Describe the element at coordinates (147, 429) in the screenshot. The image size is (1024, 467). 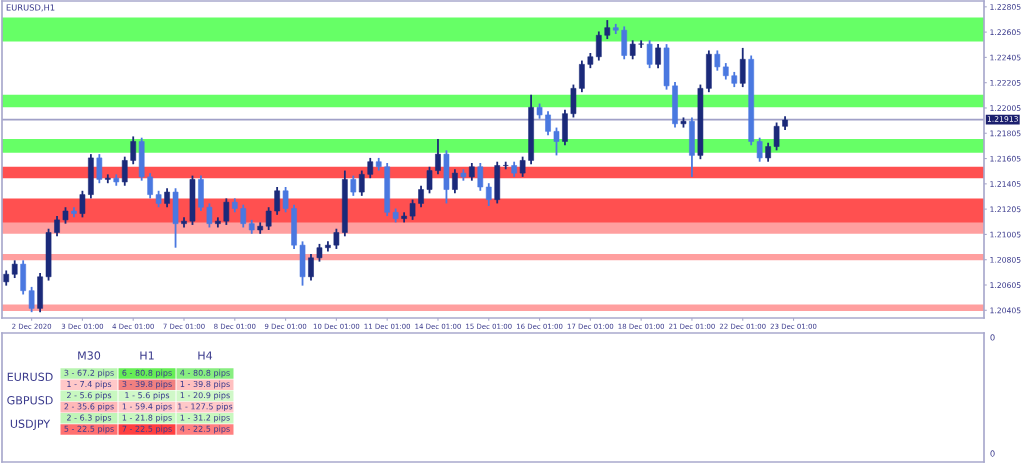
I see `text: 7 - 22.5 pips` at that location.